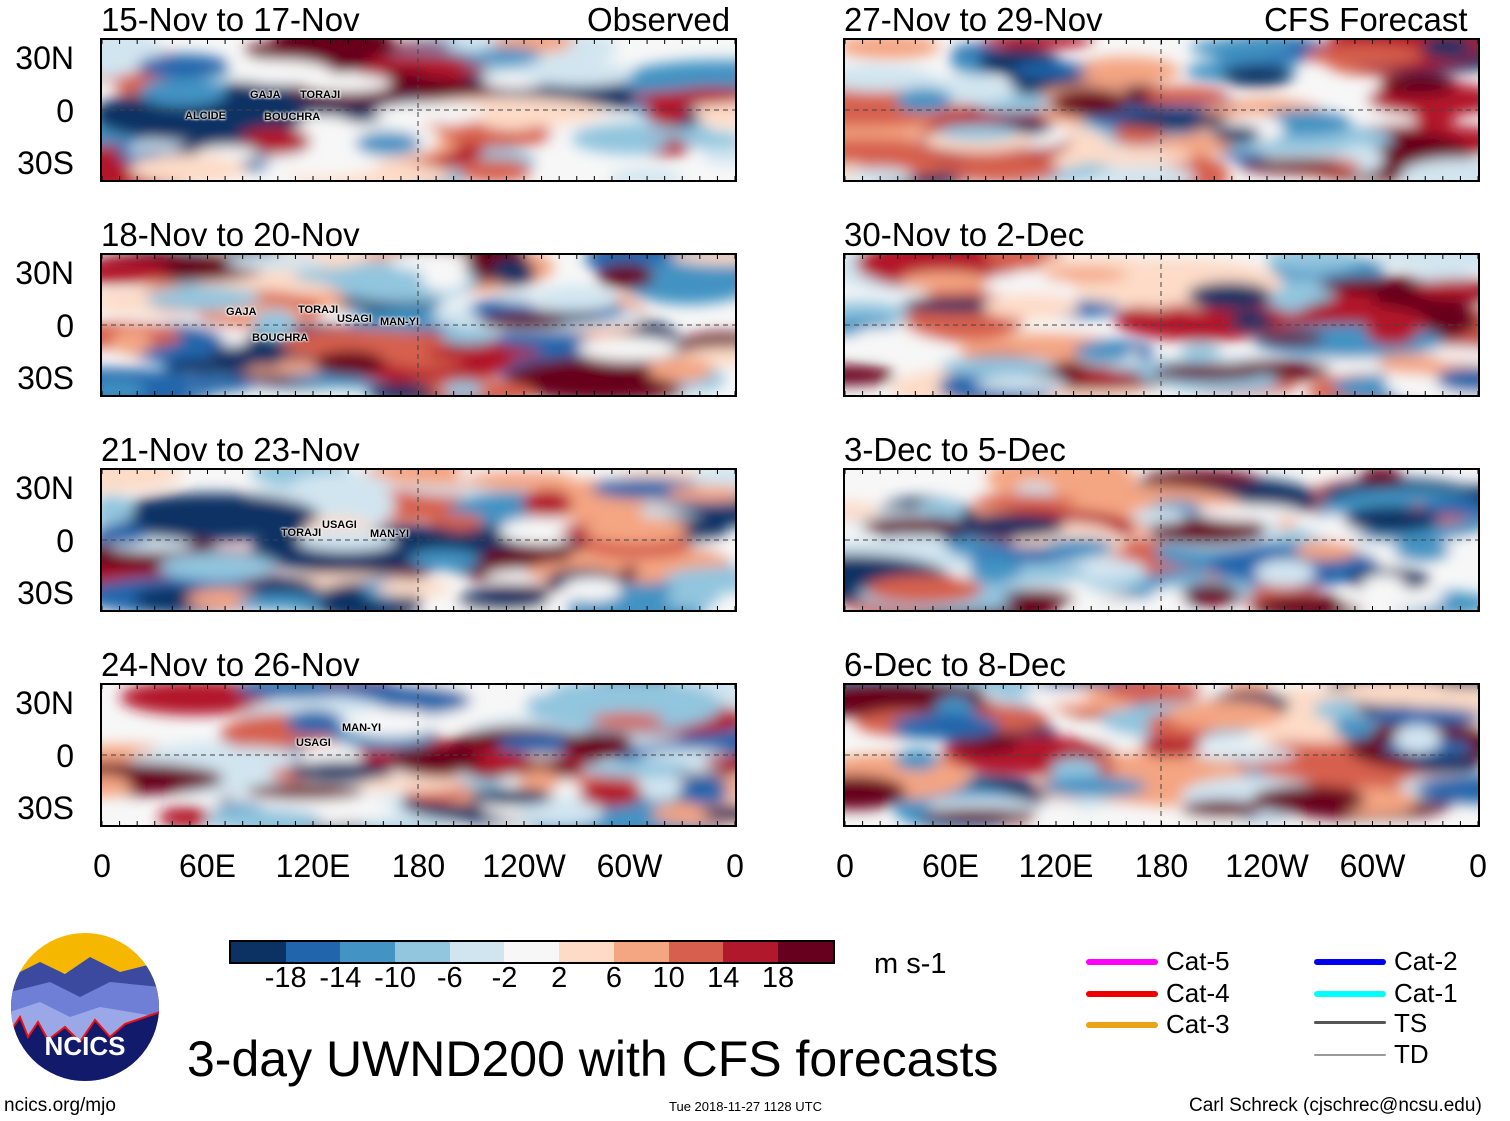  What do you see at coordinates (60, 1105) in the screenshot?
I see `url-link: ncics.org/mjo` at bounding box center [60, 1105].